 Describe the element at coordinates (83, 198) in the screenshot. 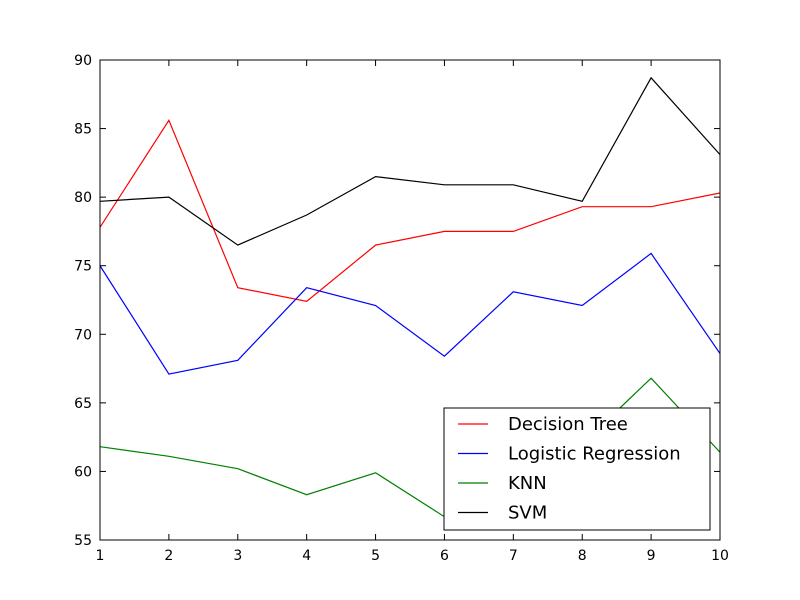

I see `y-tick-label: 80` at that location.